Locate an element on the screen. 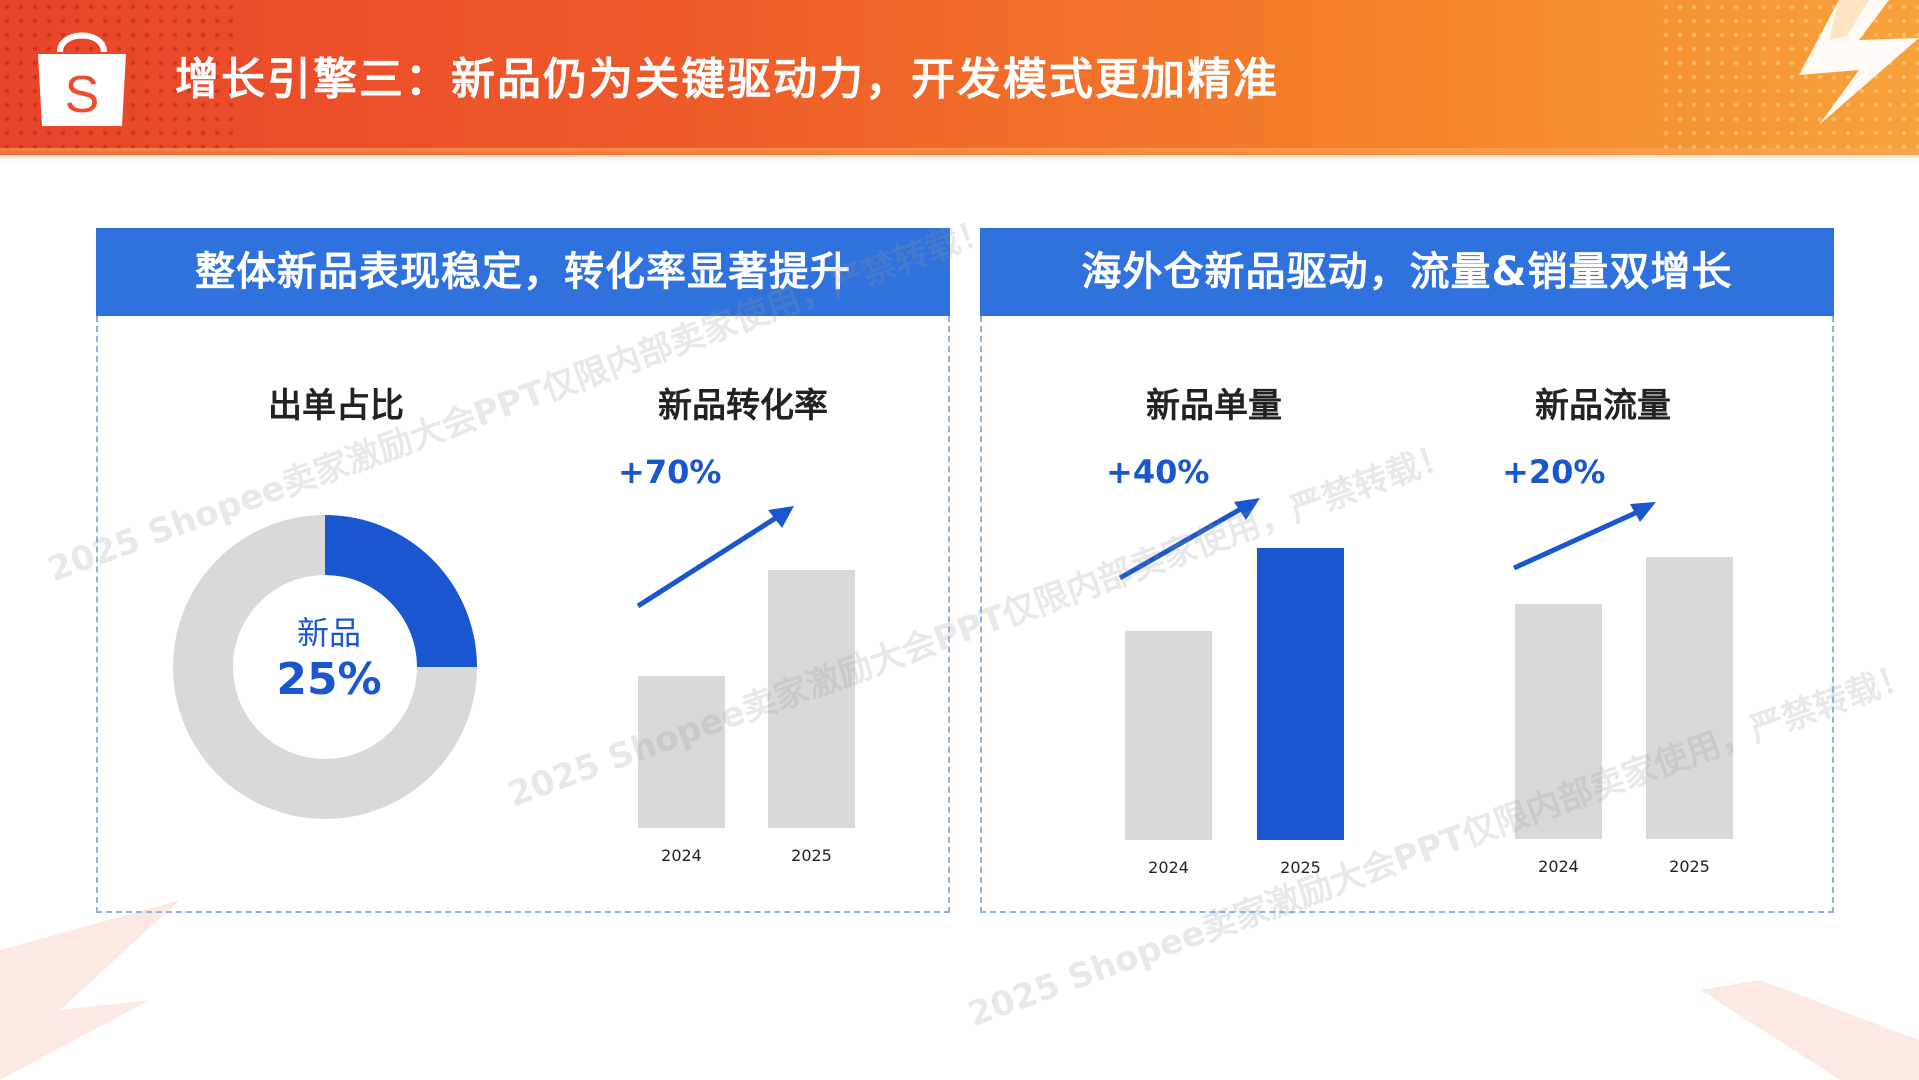 This screenshot has width=1919, height=1080. page-title: 增长引擎三：新品仍为关键驱动力，开发模式更加精准 is located at coordinates (727, 79).